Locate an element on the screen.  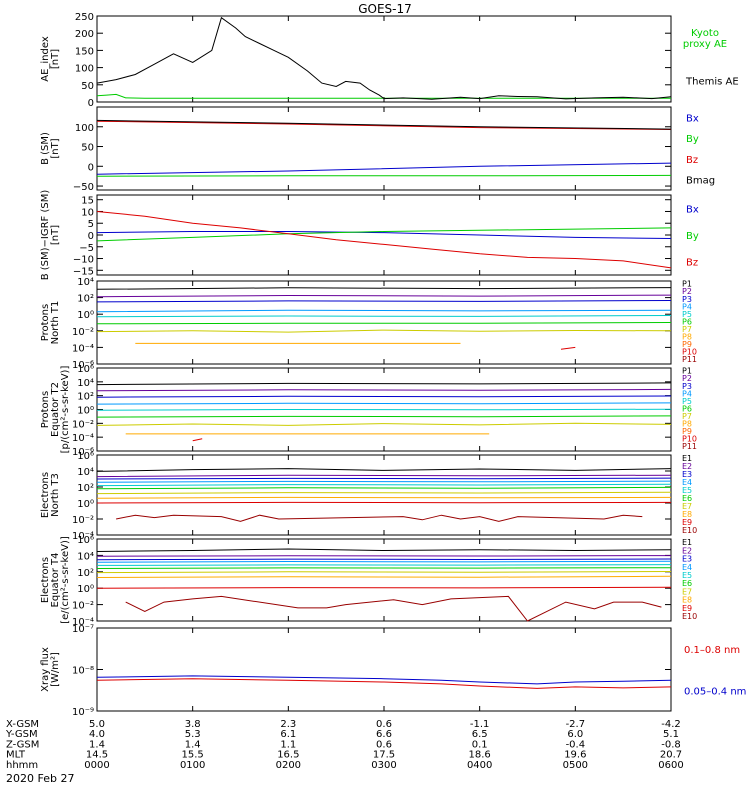
legend-entry: P11 is located at coordinates (689, 359).